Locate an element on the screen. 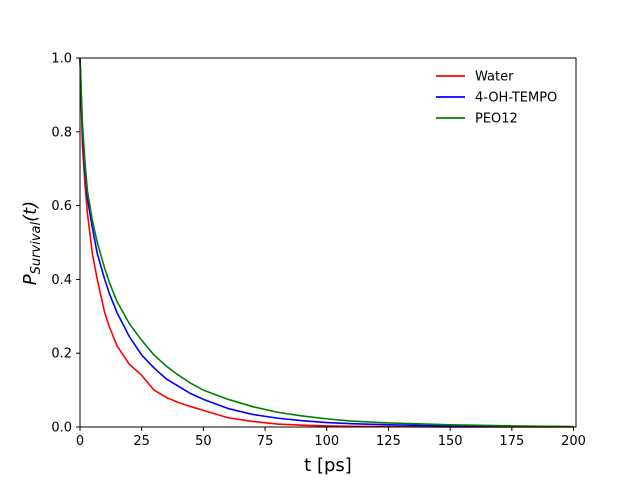 The image size is (640, 480). y-tick-label: 0.4 is located at coordinates (61, 280).